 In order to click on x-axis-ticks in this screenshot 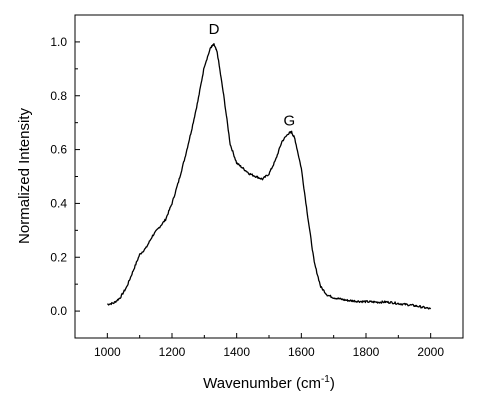, I will do `click(269, 335)`.